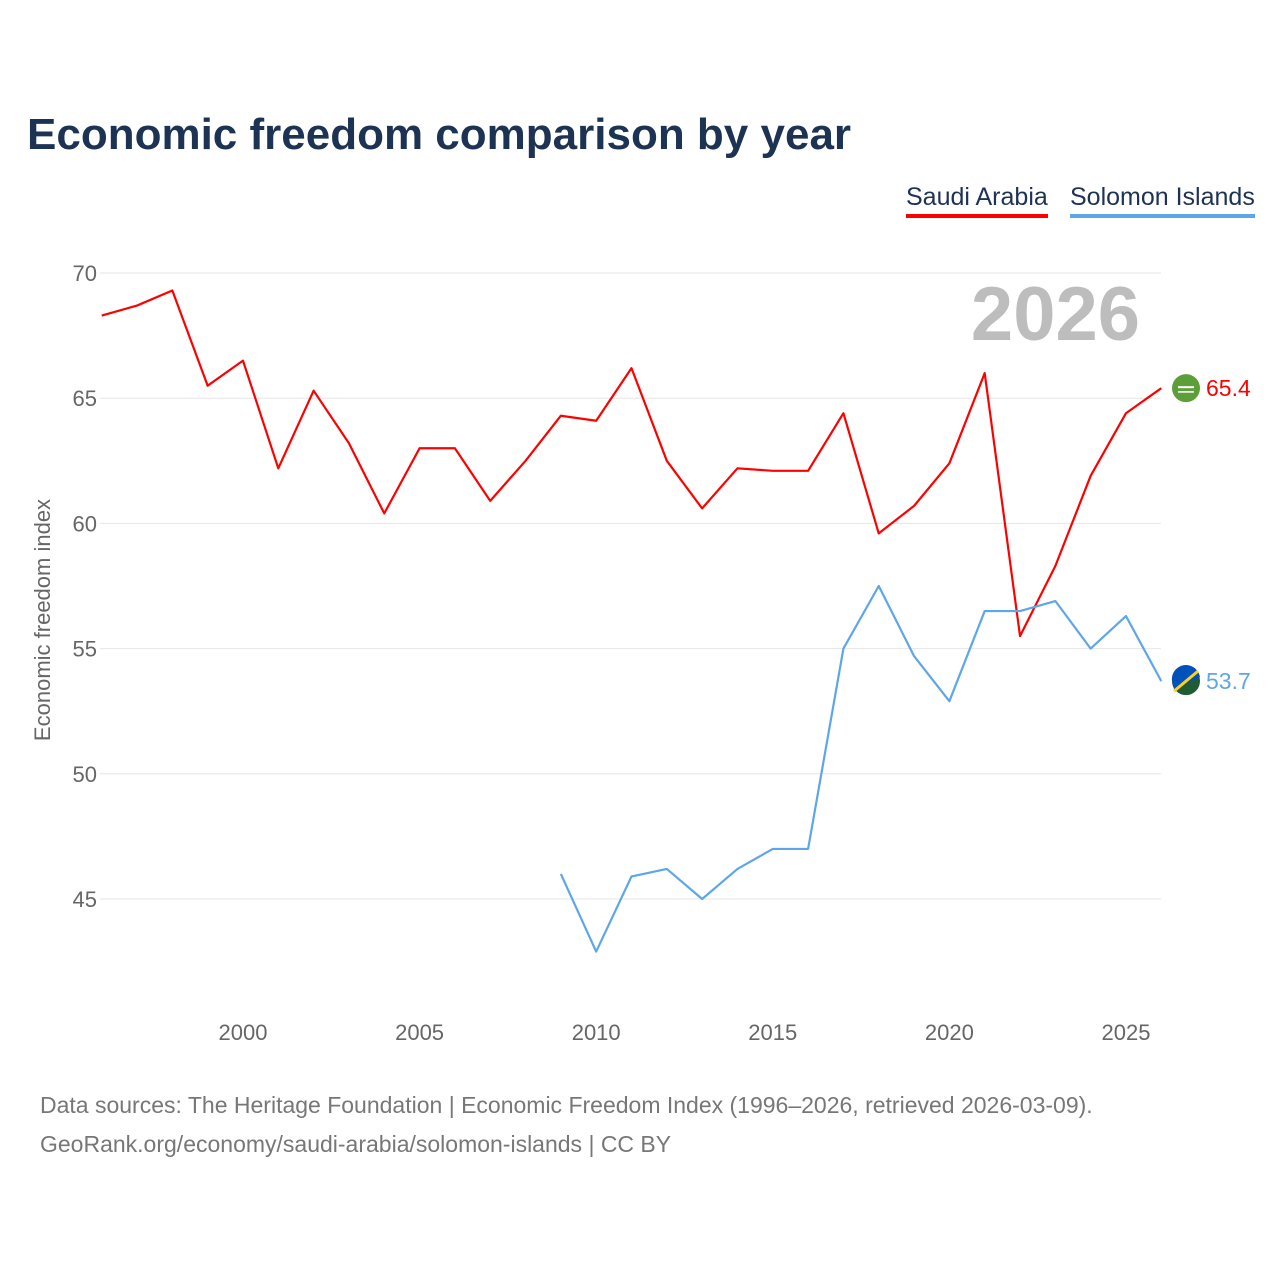  What do you see at coordinates (1162, 200) in the screenshot?
I see `legend-solomon-islands: Solomon Islands` at bounding box center [1162, 200].